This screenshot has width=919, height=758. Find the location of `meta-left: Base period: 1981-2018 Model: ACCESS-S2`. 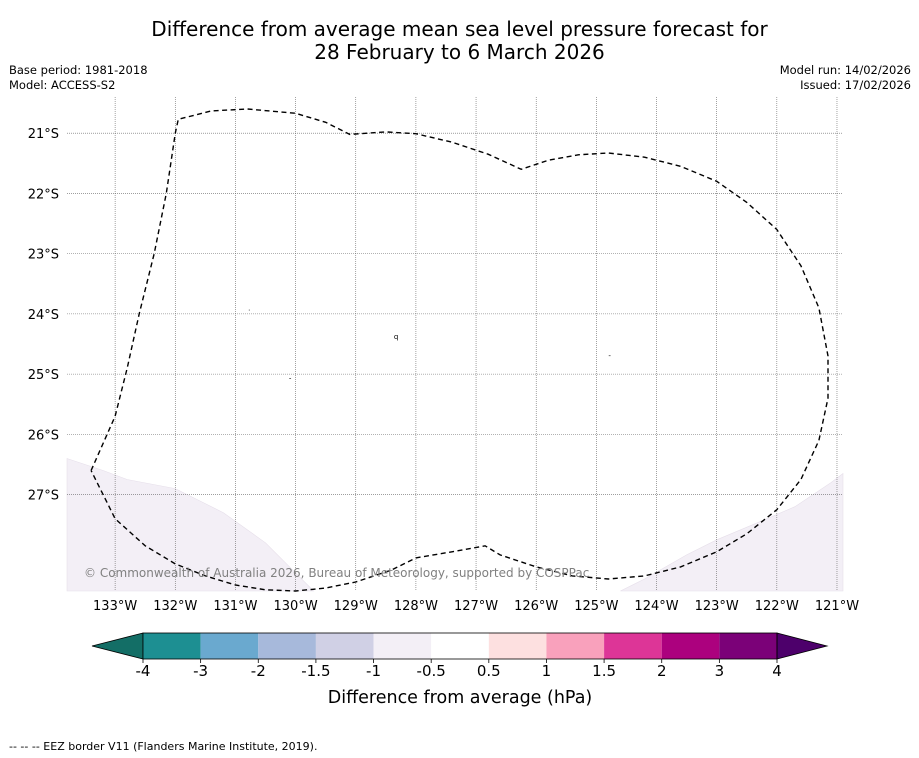

meta-left: Base period: 1981-2018 Model: ACCESS-S2 is located at coordinates (78, 77).